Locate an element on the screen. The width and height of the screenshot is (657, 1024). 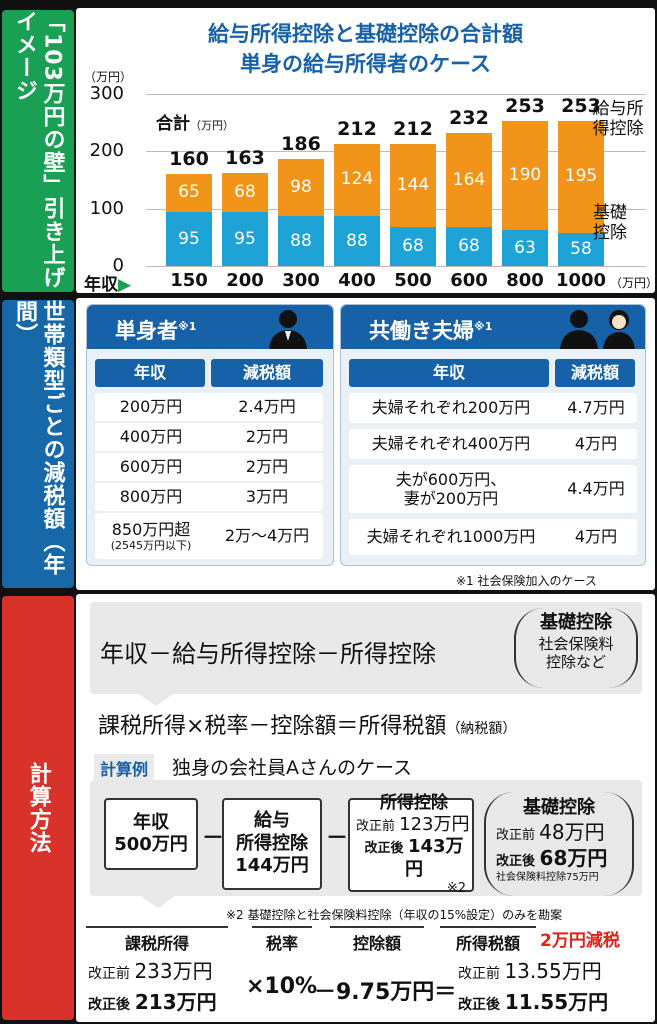
tax-before-lbl: 改正前 is located at coordinates (479, 974).